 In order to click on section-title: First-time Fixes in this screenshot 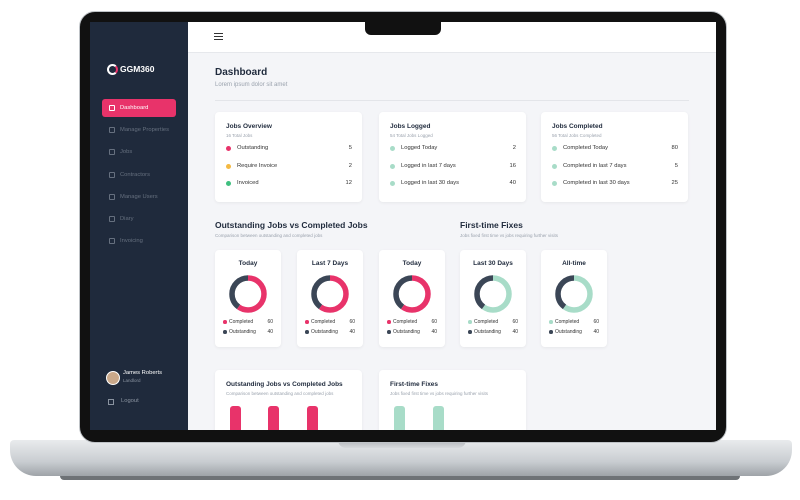, I will do `click(491, 225)`.